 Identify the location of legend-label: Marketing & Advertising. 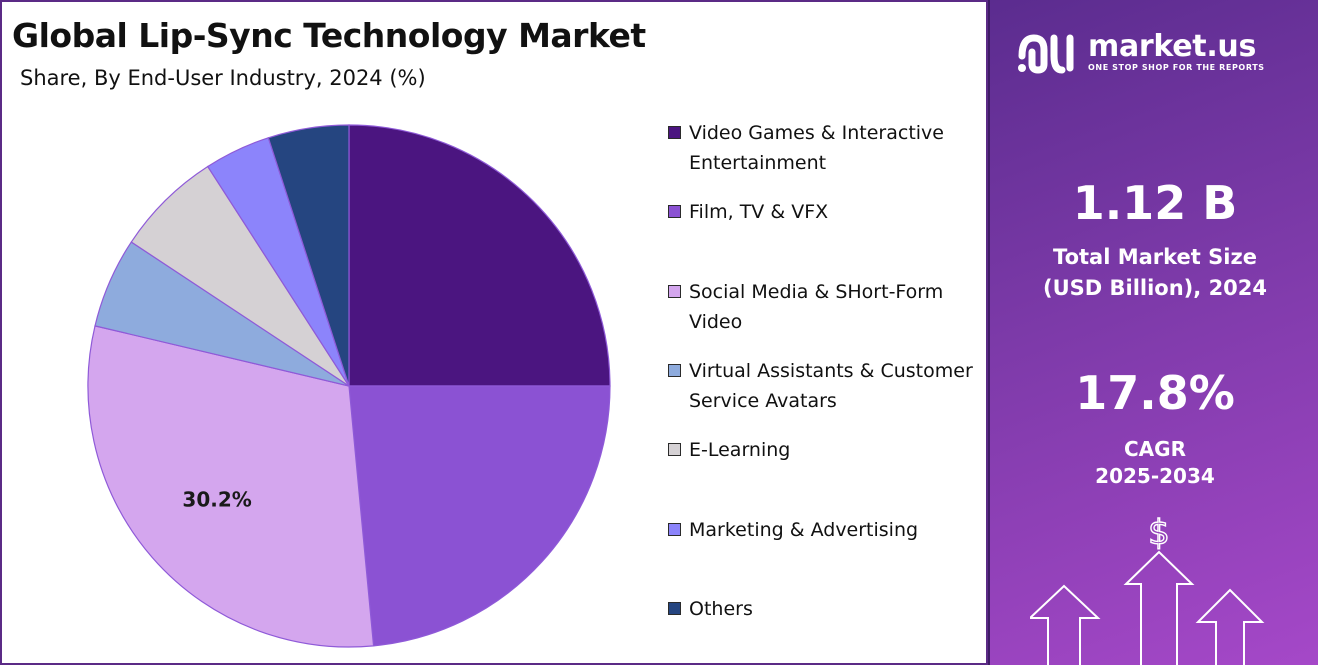
(804, 530).